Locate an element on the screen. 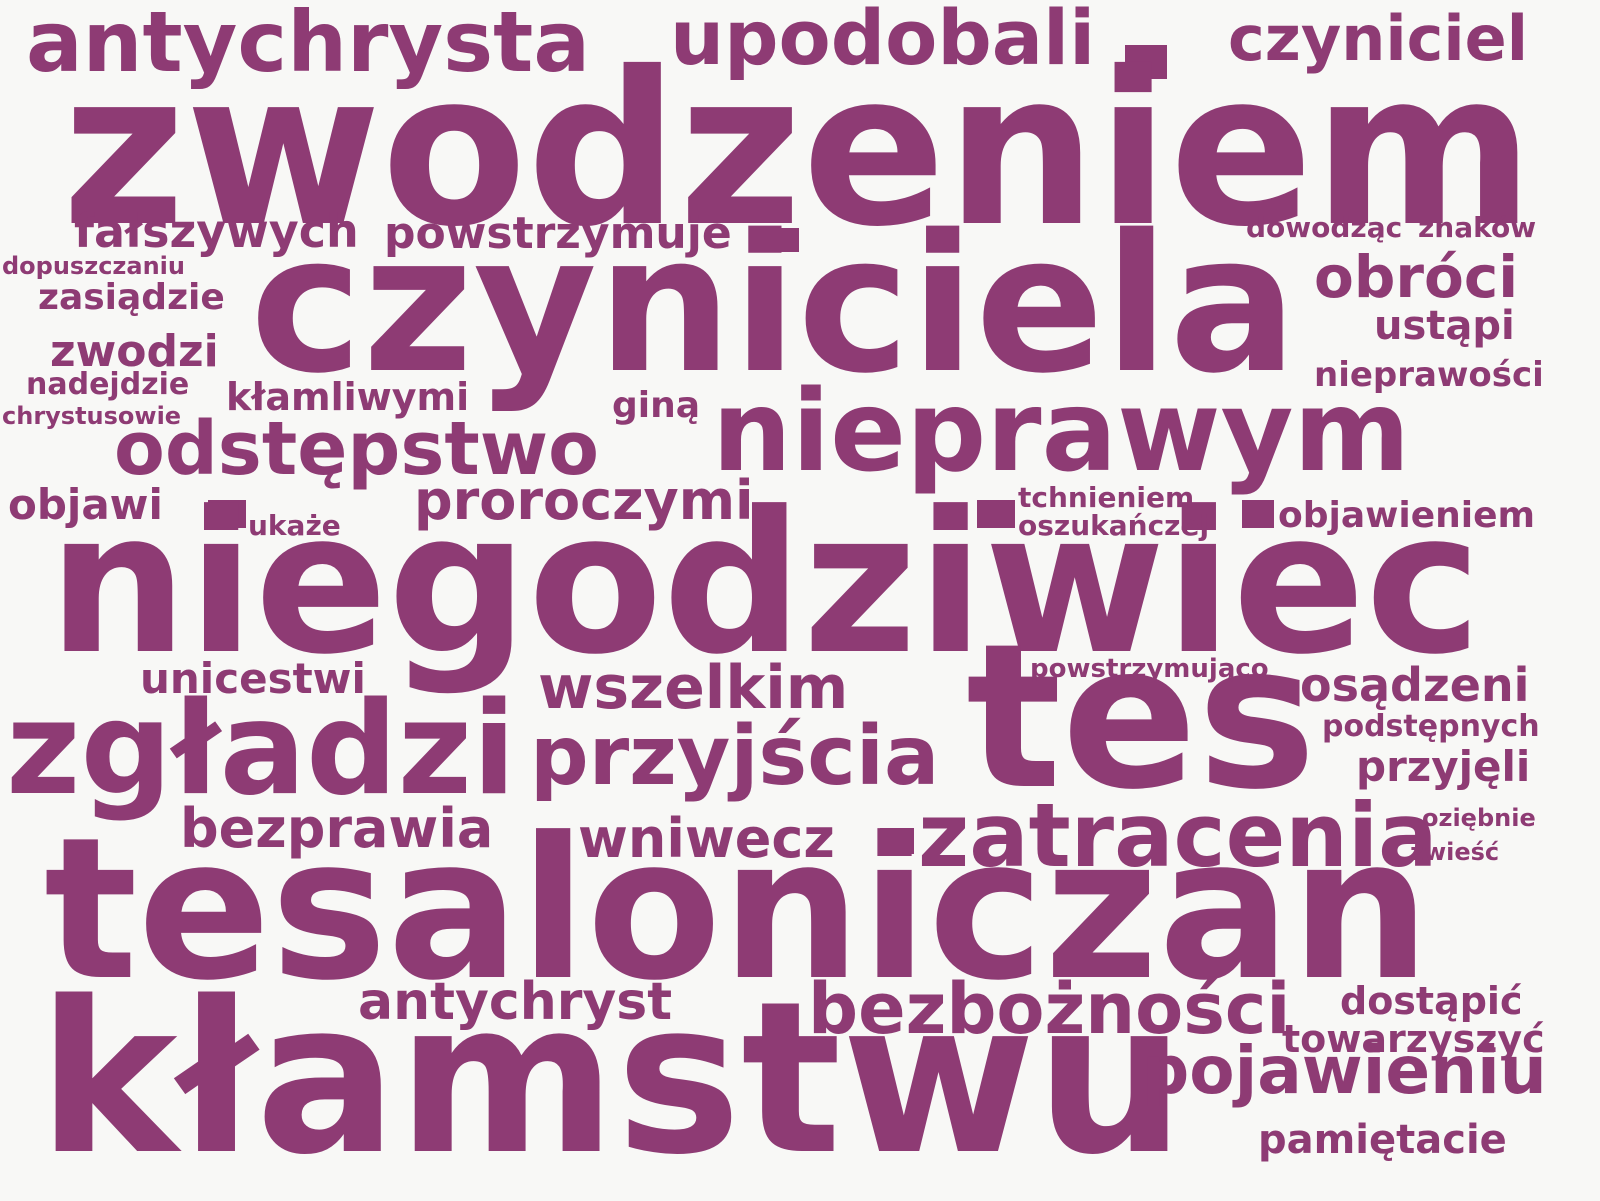 Image resolution: width=1600 pixels, height=1201 pixels. word: ukaże is located at coordinates (294, 525).